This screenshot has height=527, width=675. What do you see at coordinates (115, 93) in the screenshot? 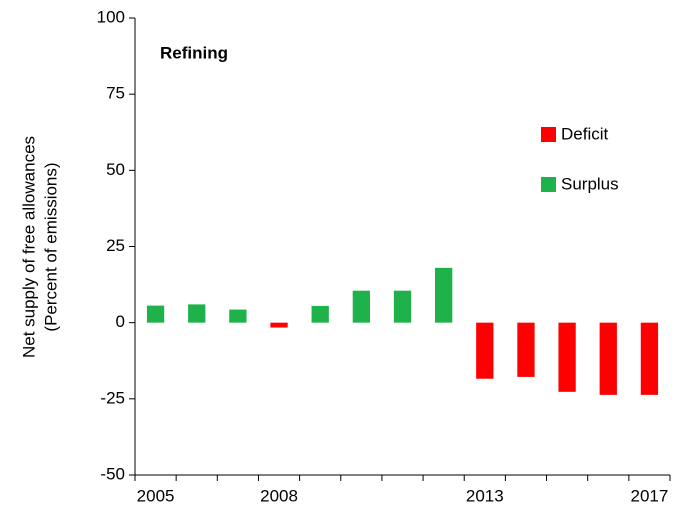
I see `y-tick-label: 75` at bounding box center [115, 93].